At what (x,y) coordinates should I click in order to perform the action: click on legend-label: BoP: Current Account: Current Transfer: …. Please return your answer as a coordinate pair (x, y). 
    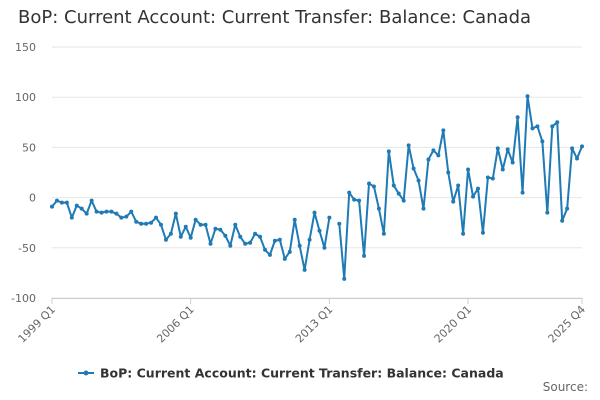
    Looking at the image, I should click on (302, 373).